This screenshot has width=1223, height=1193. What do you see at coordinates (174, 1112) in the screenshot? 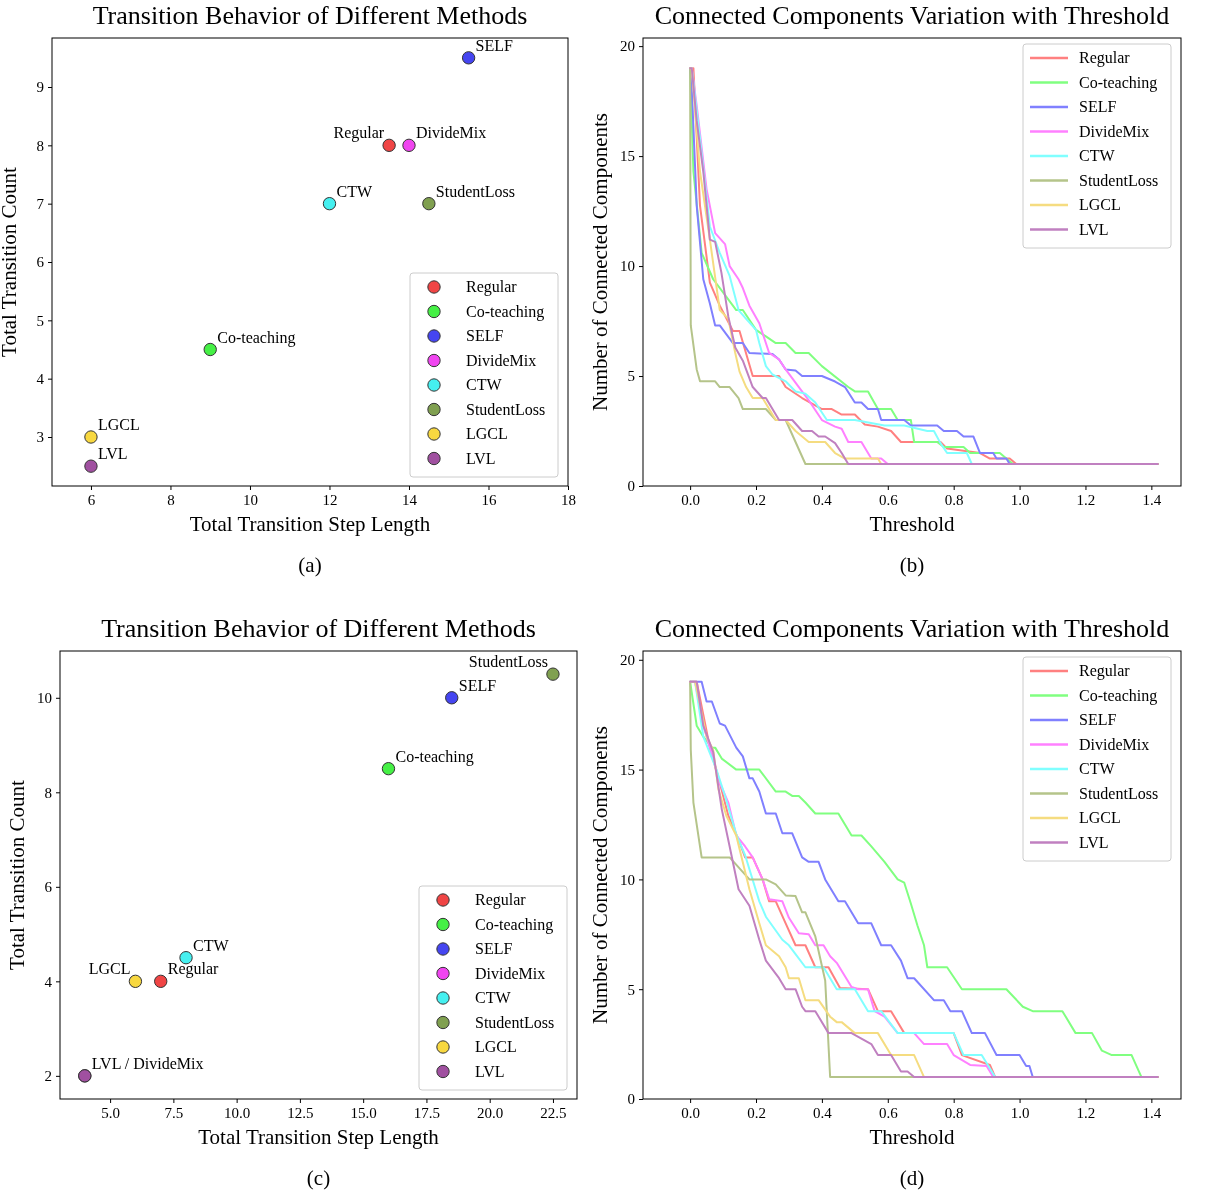
I see `x-tick-label: 7.5` at bounding box center [174, 1112].